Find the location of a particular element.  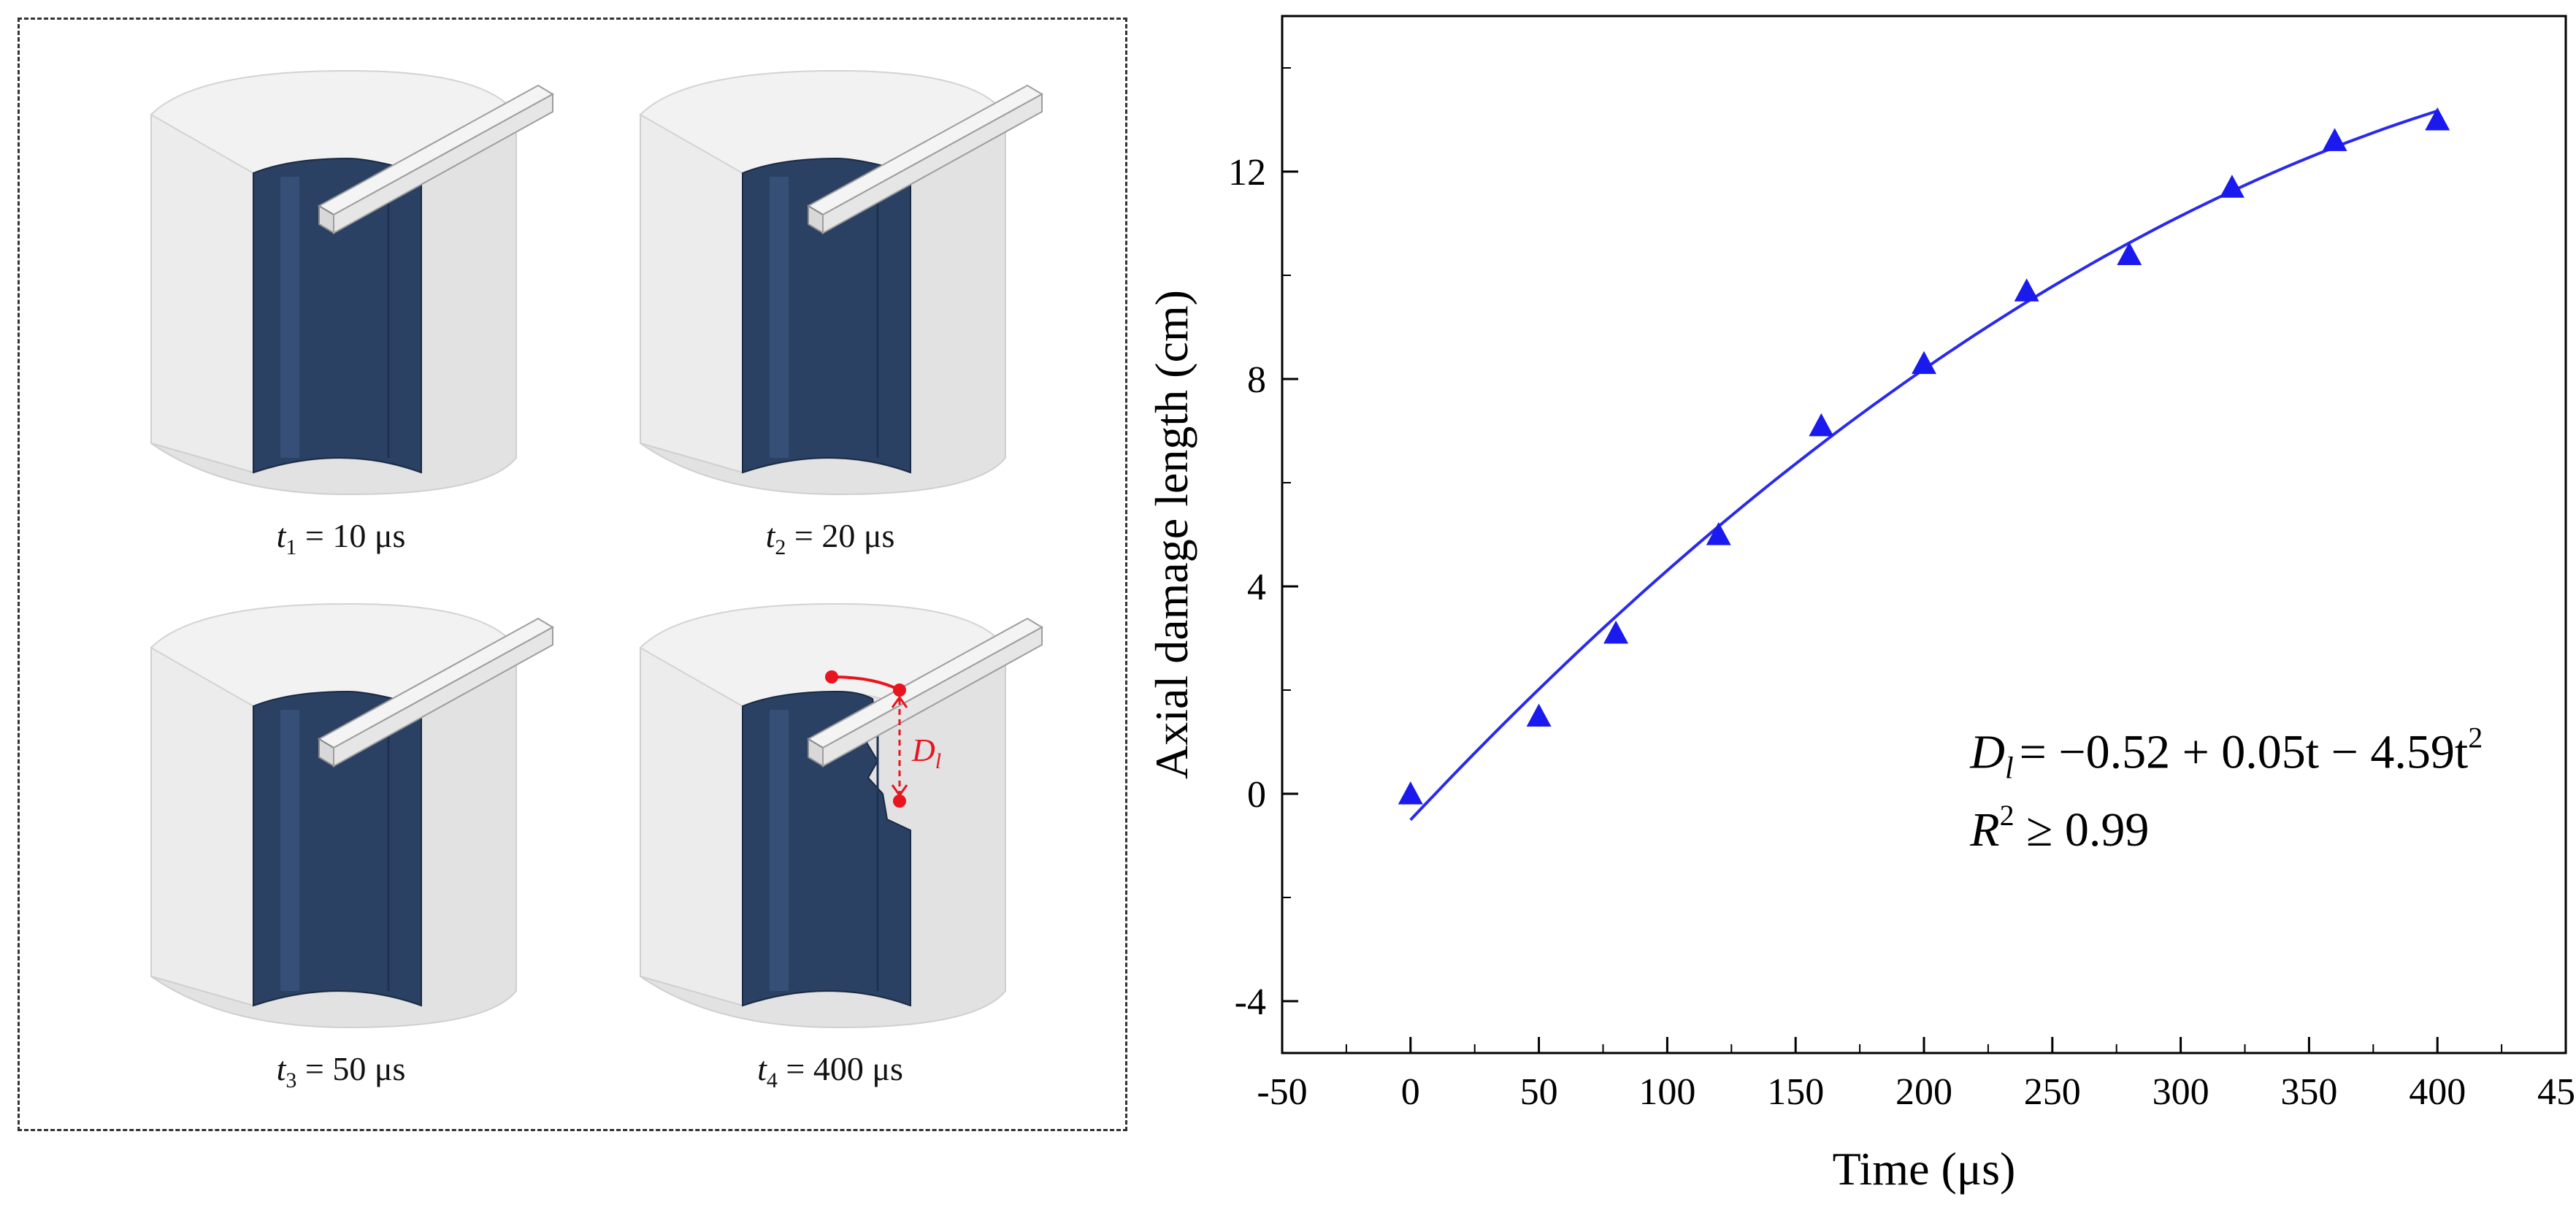

y-tick-label: 12 is located at coordinates (1247, 173).